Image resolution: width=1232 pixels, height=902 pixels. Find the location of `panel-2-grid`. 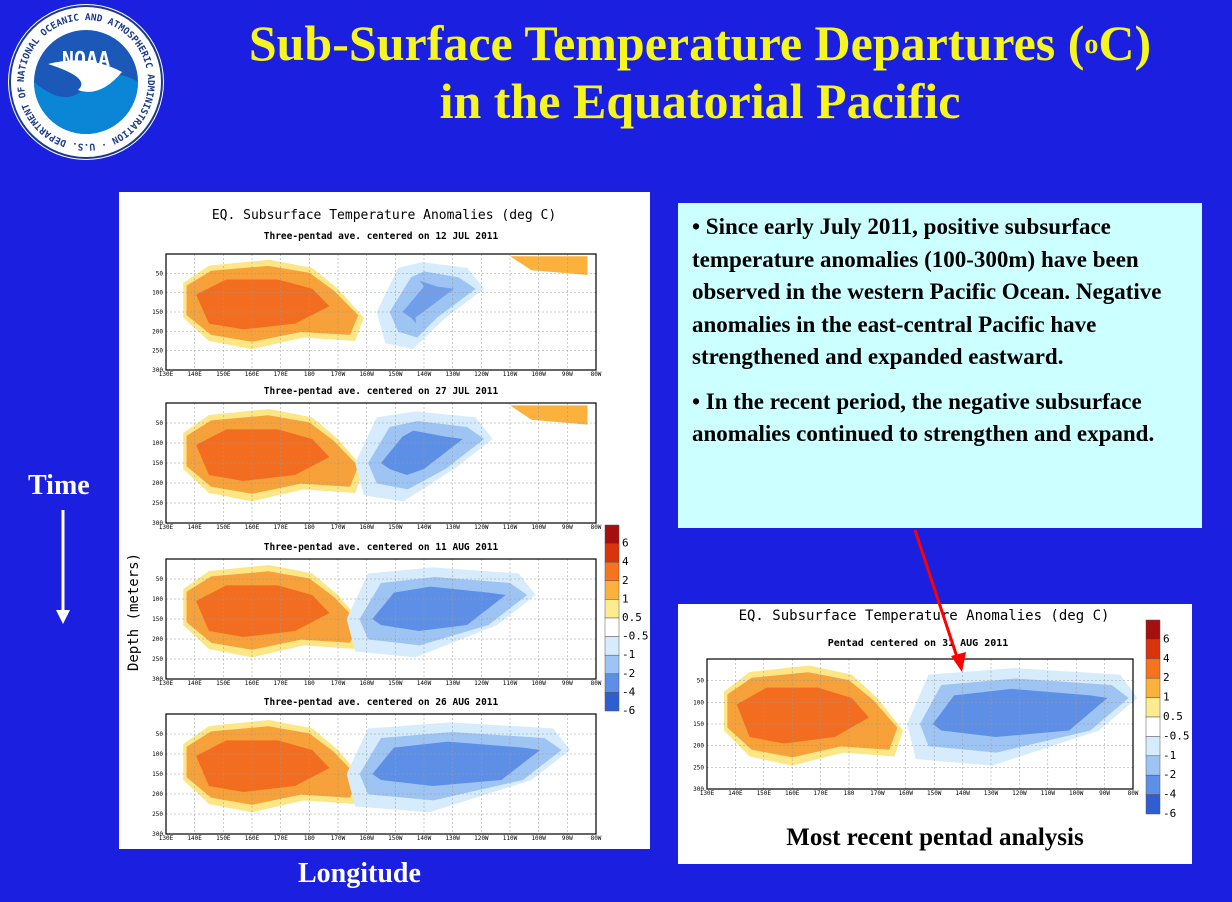

panel-2-grid is located at coordinates (381, 463).